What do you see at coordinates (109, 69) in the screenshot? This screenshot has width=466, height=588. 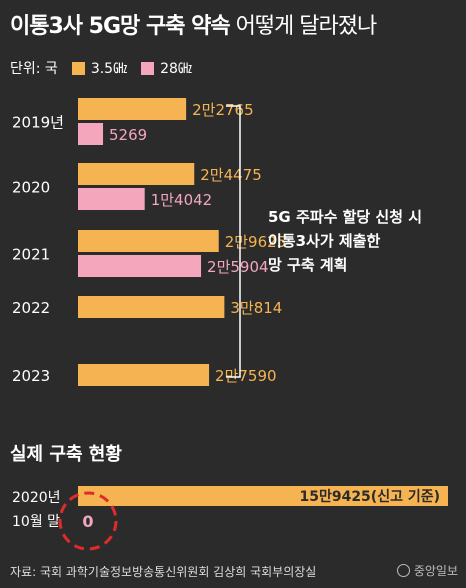 I see `legend-label-35: 3.5㎓` at bounding box center [109, 69].